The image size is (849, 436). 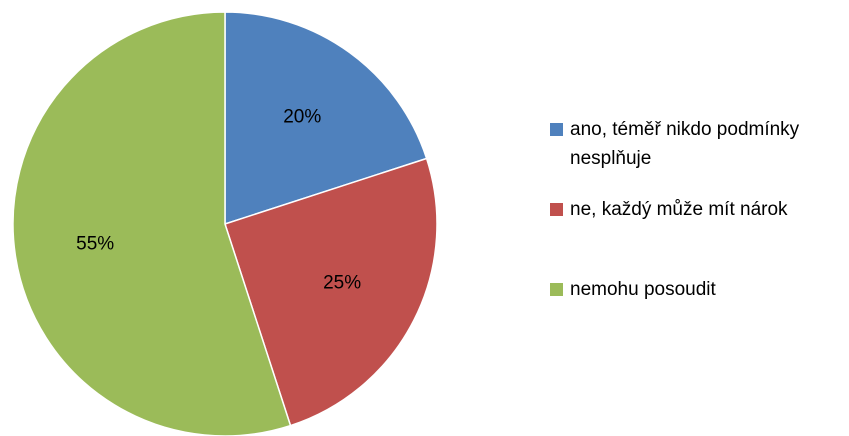 I want to click on pie-slice, so click(x=326, y=118).